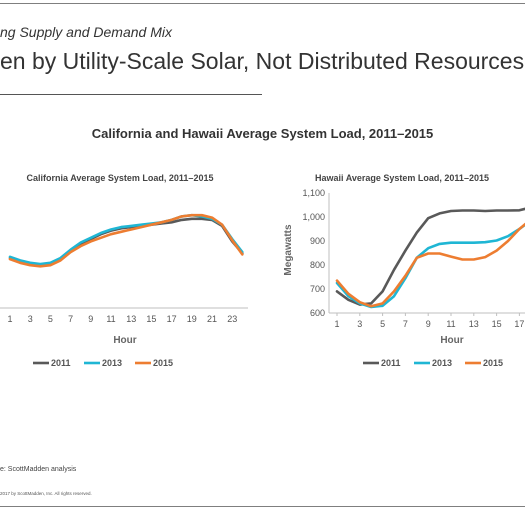 This screenshot has height=525, width=525. Describe the element at coordinates (163, 363) in the screenshot. I see `california-legend-label-2015: 2015` at that location.